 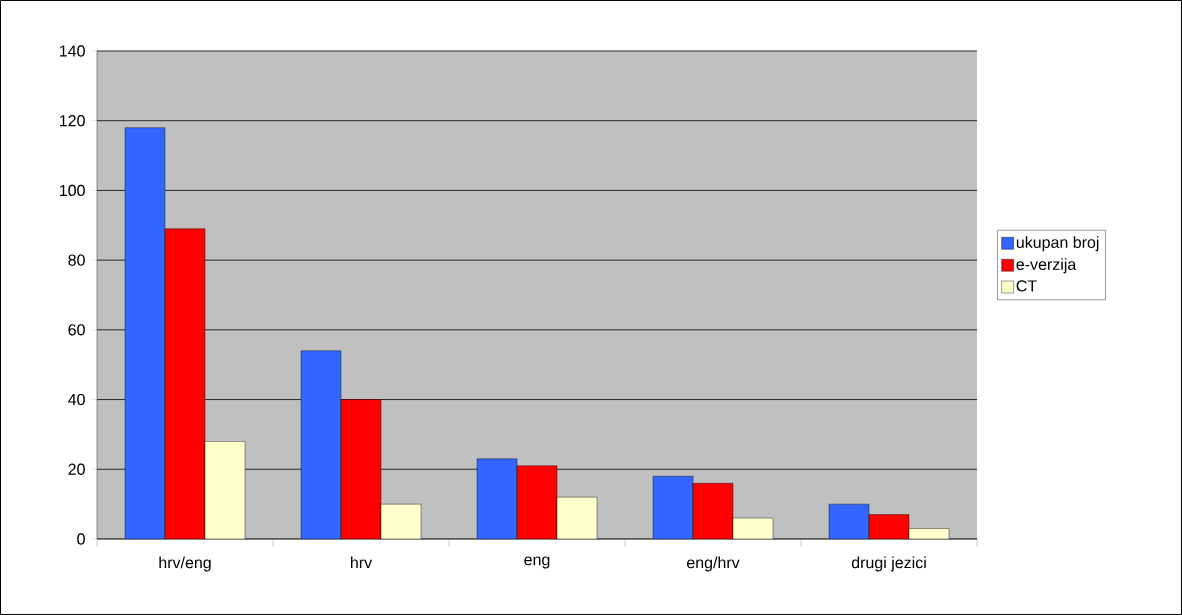 I want to click on legend-label: CT, so click(x=1026, y=286).